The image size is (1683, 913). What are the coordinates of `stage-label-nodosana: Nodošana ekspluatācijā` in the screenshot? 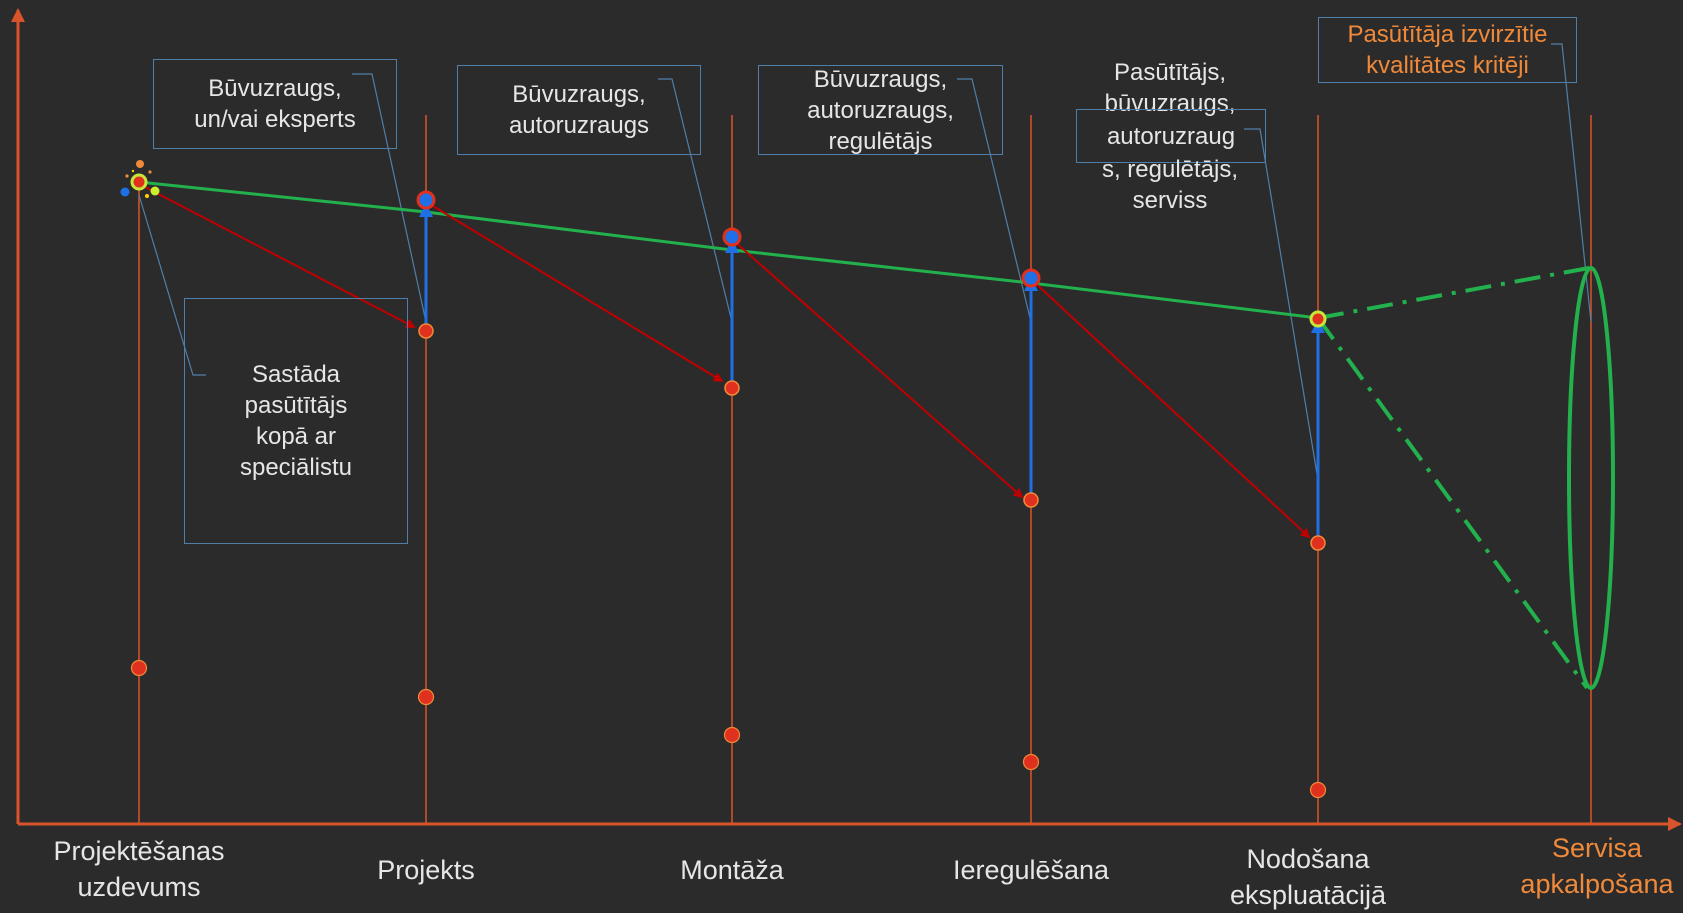 It's located at (1308, 877).